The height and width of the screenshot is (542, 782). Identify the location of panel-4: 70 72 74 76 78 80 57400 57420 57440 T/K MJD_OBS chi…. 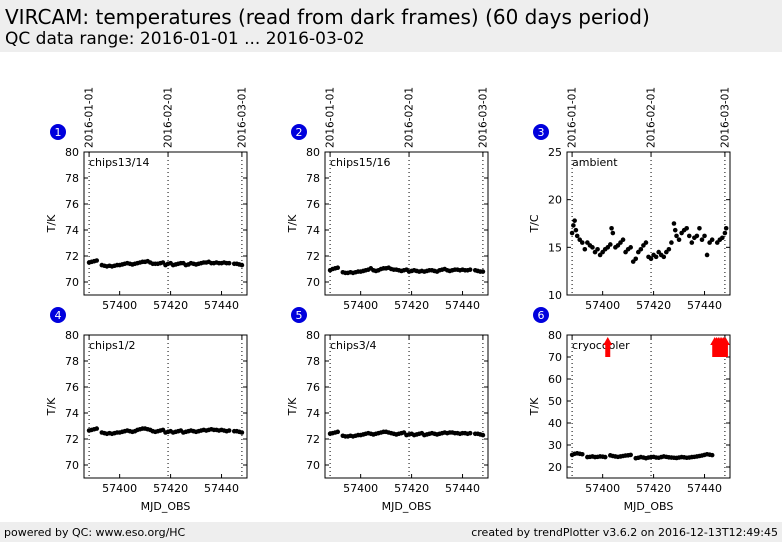
(146, 410).